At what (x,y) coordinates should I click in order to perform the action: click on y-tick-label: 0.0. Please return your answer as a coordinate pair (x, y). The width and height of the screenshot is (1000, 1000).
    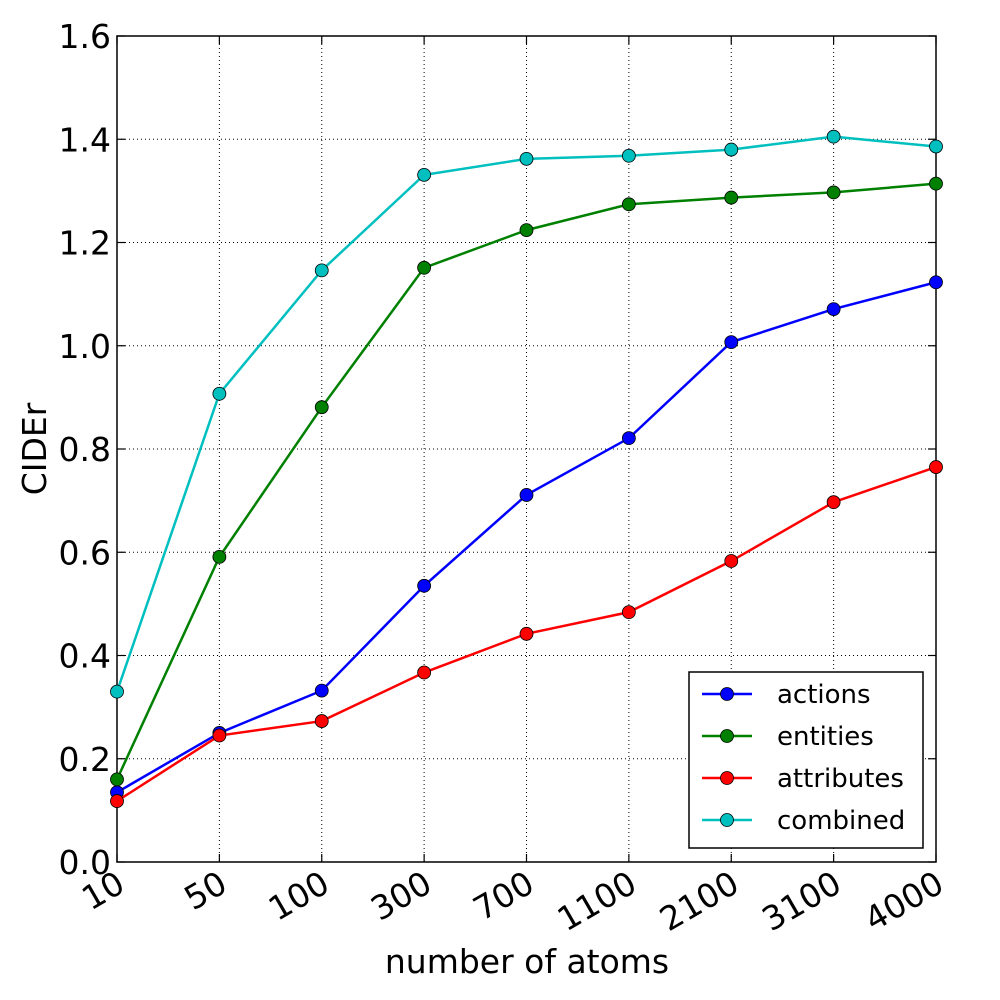
    Looking at the image, I should click on (85, 862).